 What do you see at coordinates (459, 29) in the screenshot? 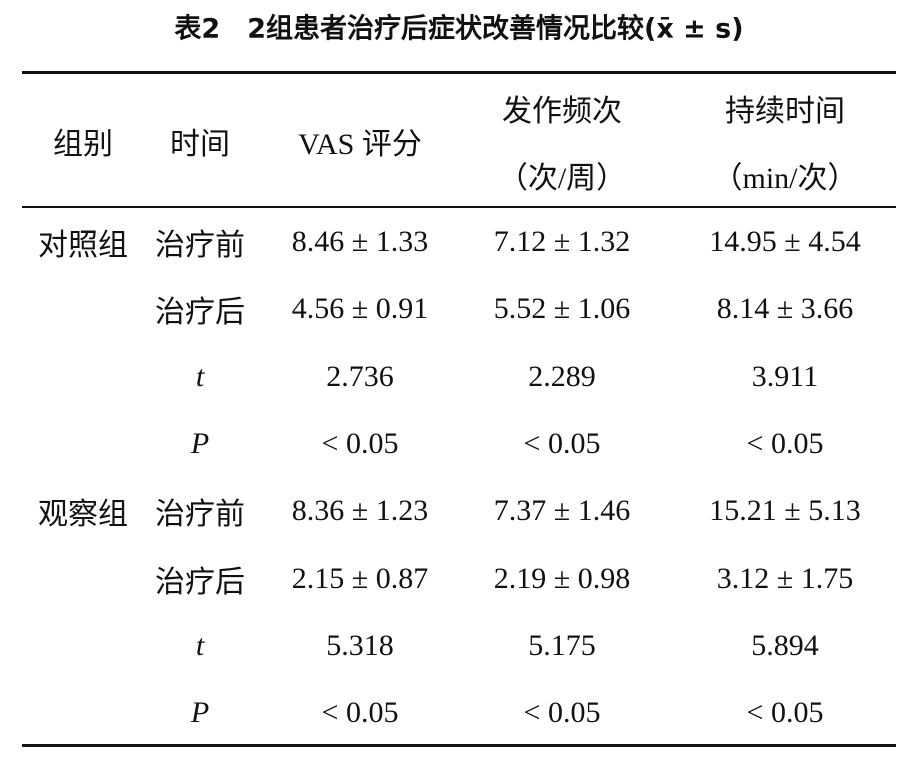
I see `table-title: 表2 2组患者治疗后症状改善情况比较(x̄ ± s)` at bounding box center [459, 29].